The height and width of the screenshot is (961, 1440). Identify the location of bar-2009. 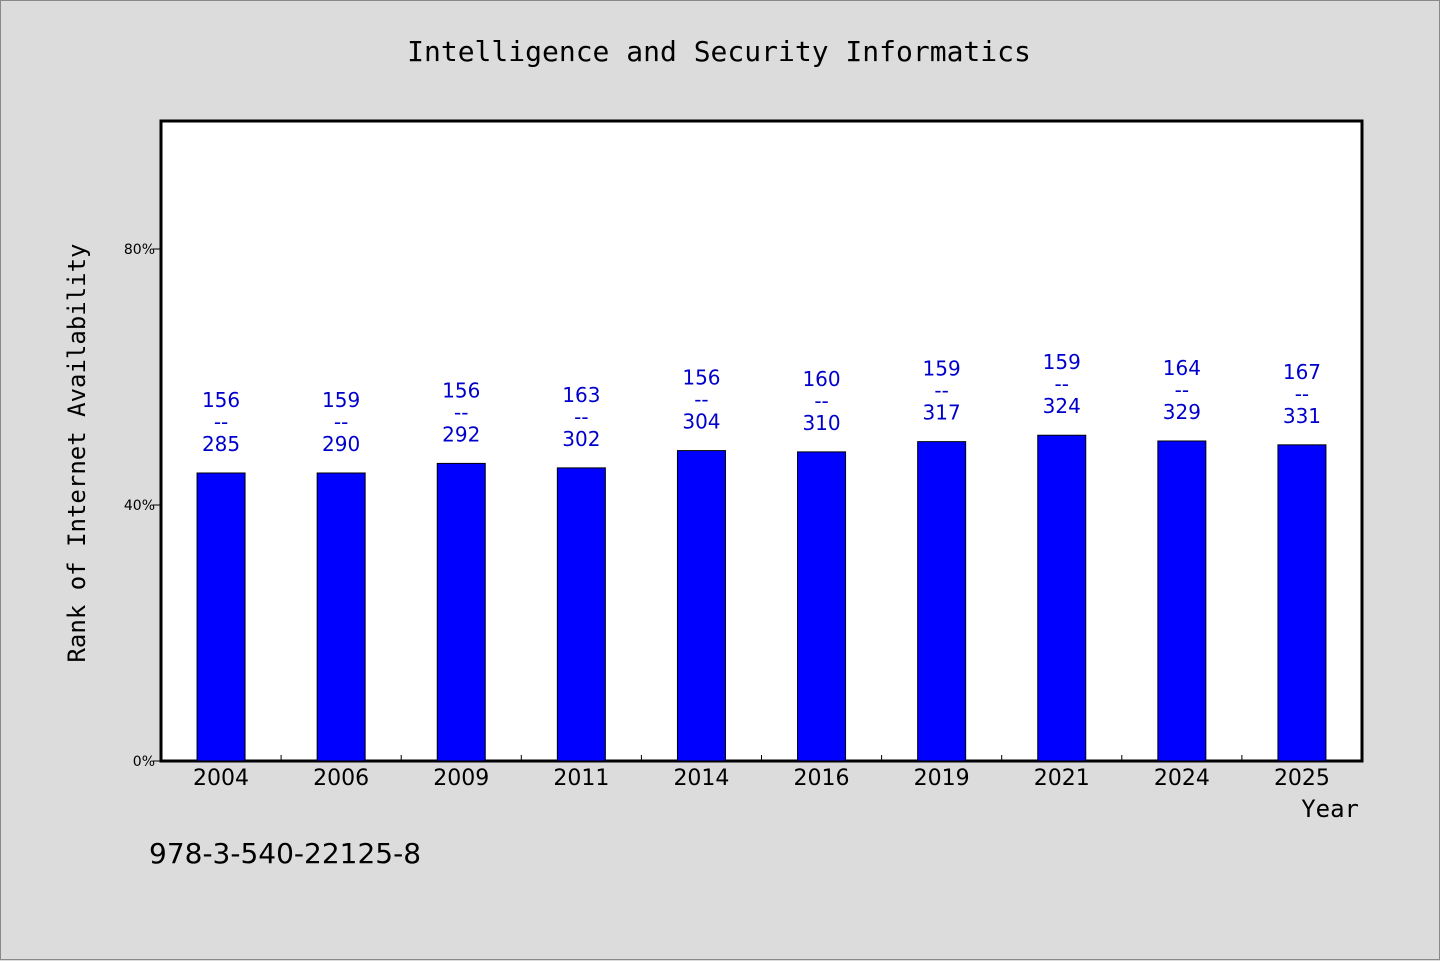
(461, 612).